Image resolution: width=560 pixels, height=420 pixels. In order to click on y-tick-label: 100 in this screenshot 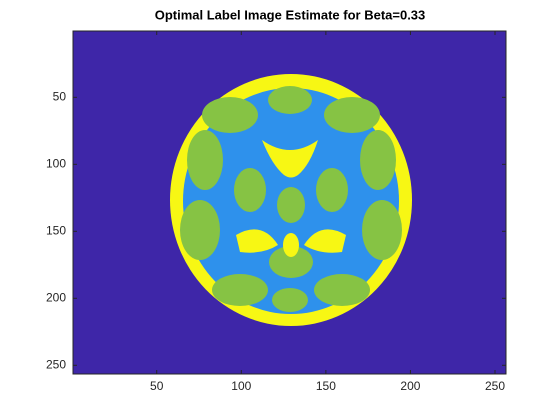, I will do `click(56, 163)`.